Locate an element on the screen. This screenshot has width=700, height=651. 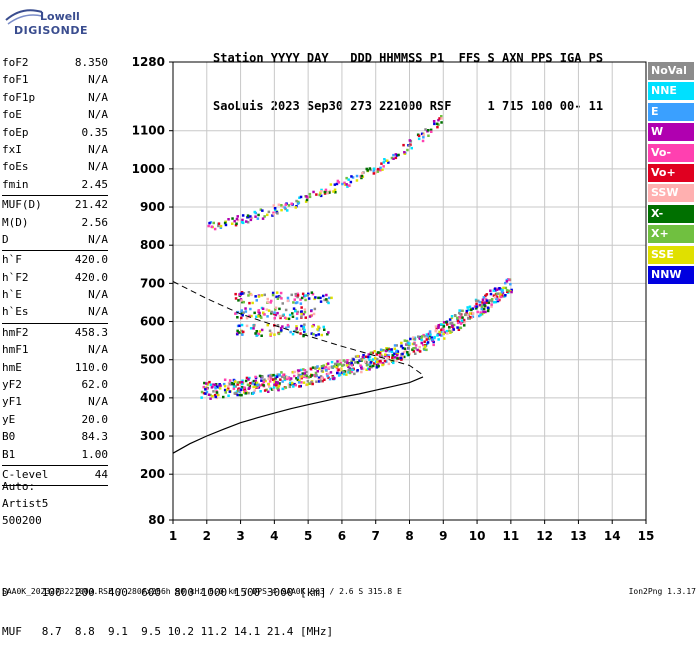
y-tick-label: 800 is located at coordinates (152, 245).